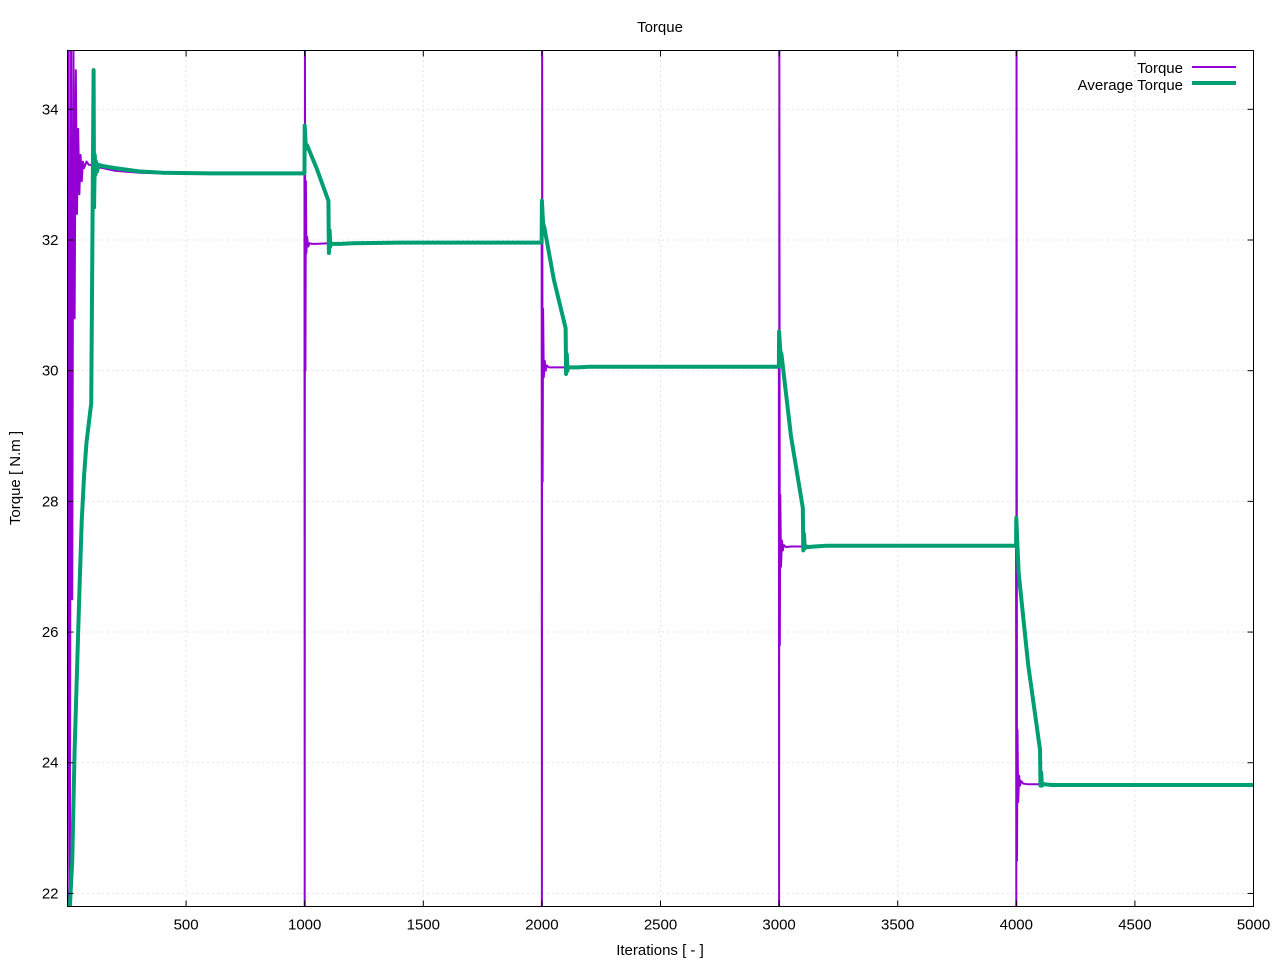 Image resolution: width=1280 pixels, height=960 pixels. I want to click on legend-label-torque: Torque, so click(1160, 68).